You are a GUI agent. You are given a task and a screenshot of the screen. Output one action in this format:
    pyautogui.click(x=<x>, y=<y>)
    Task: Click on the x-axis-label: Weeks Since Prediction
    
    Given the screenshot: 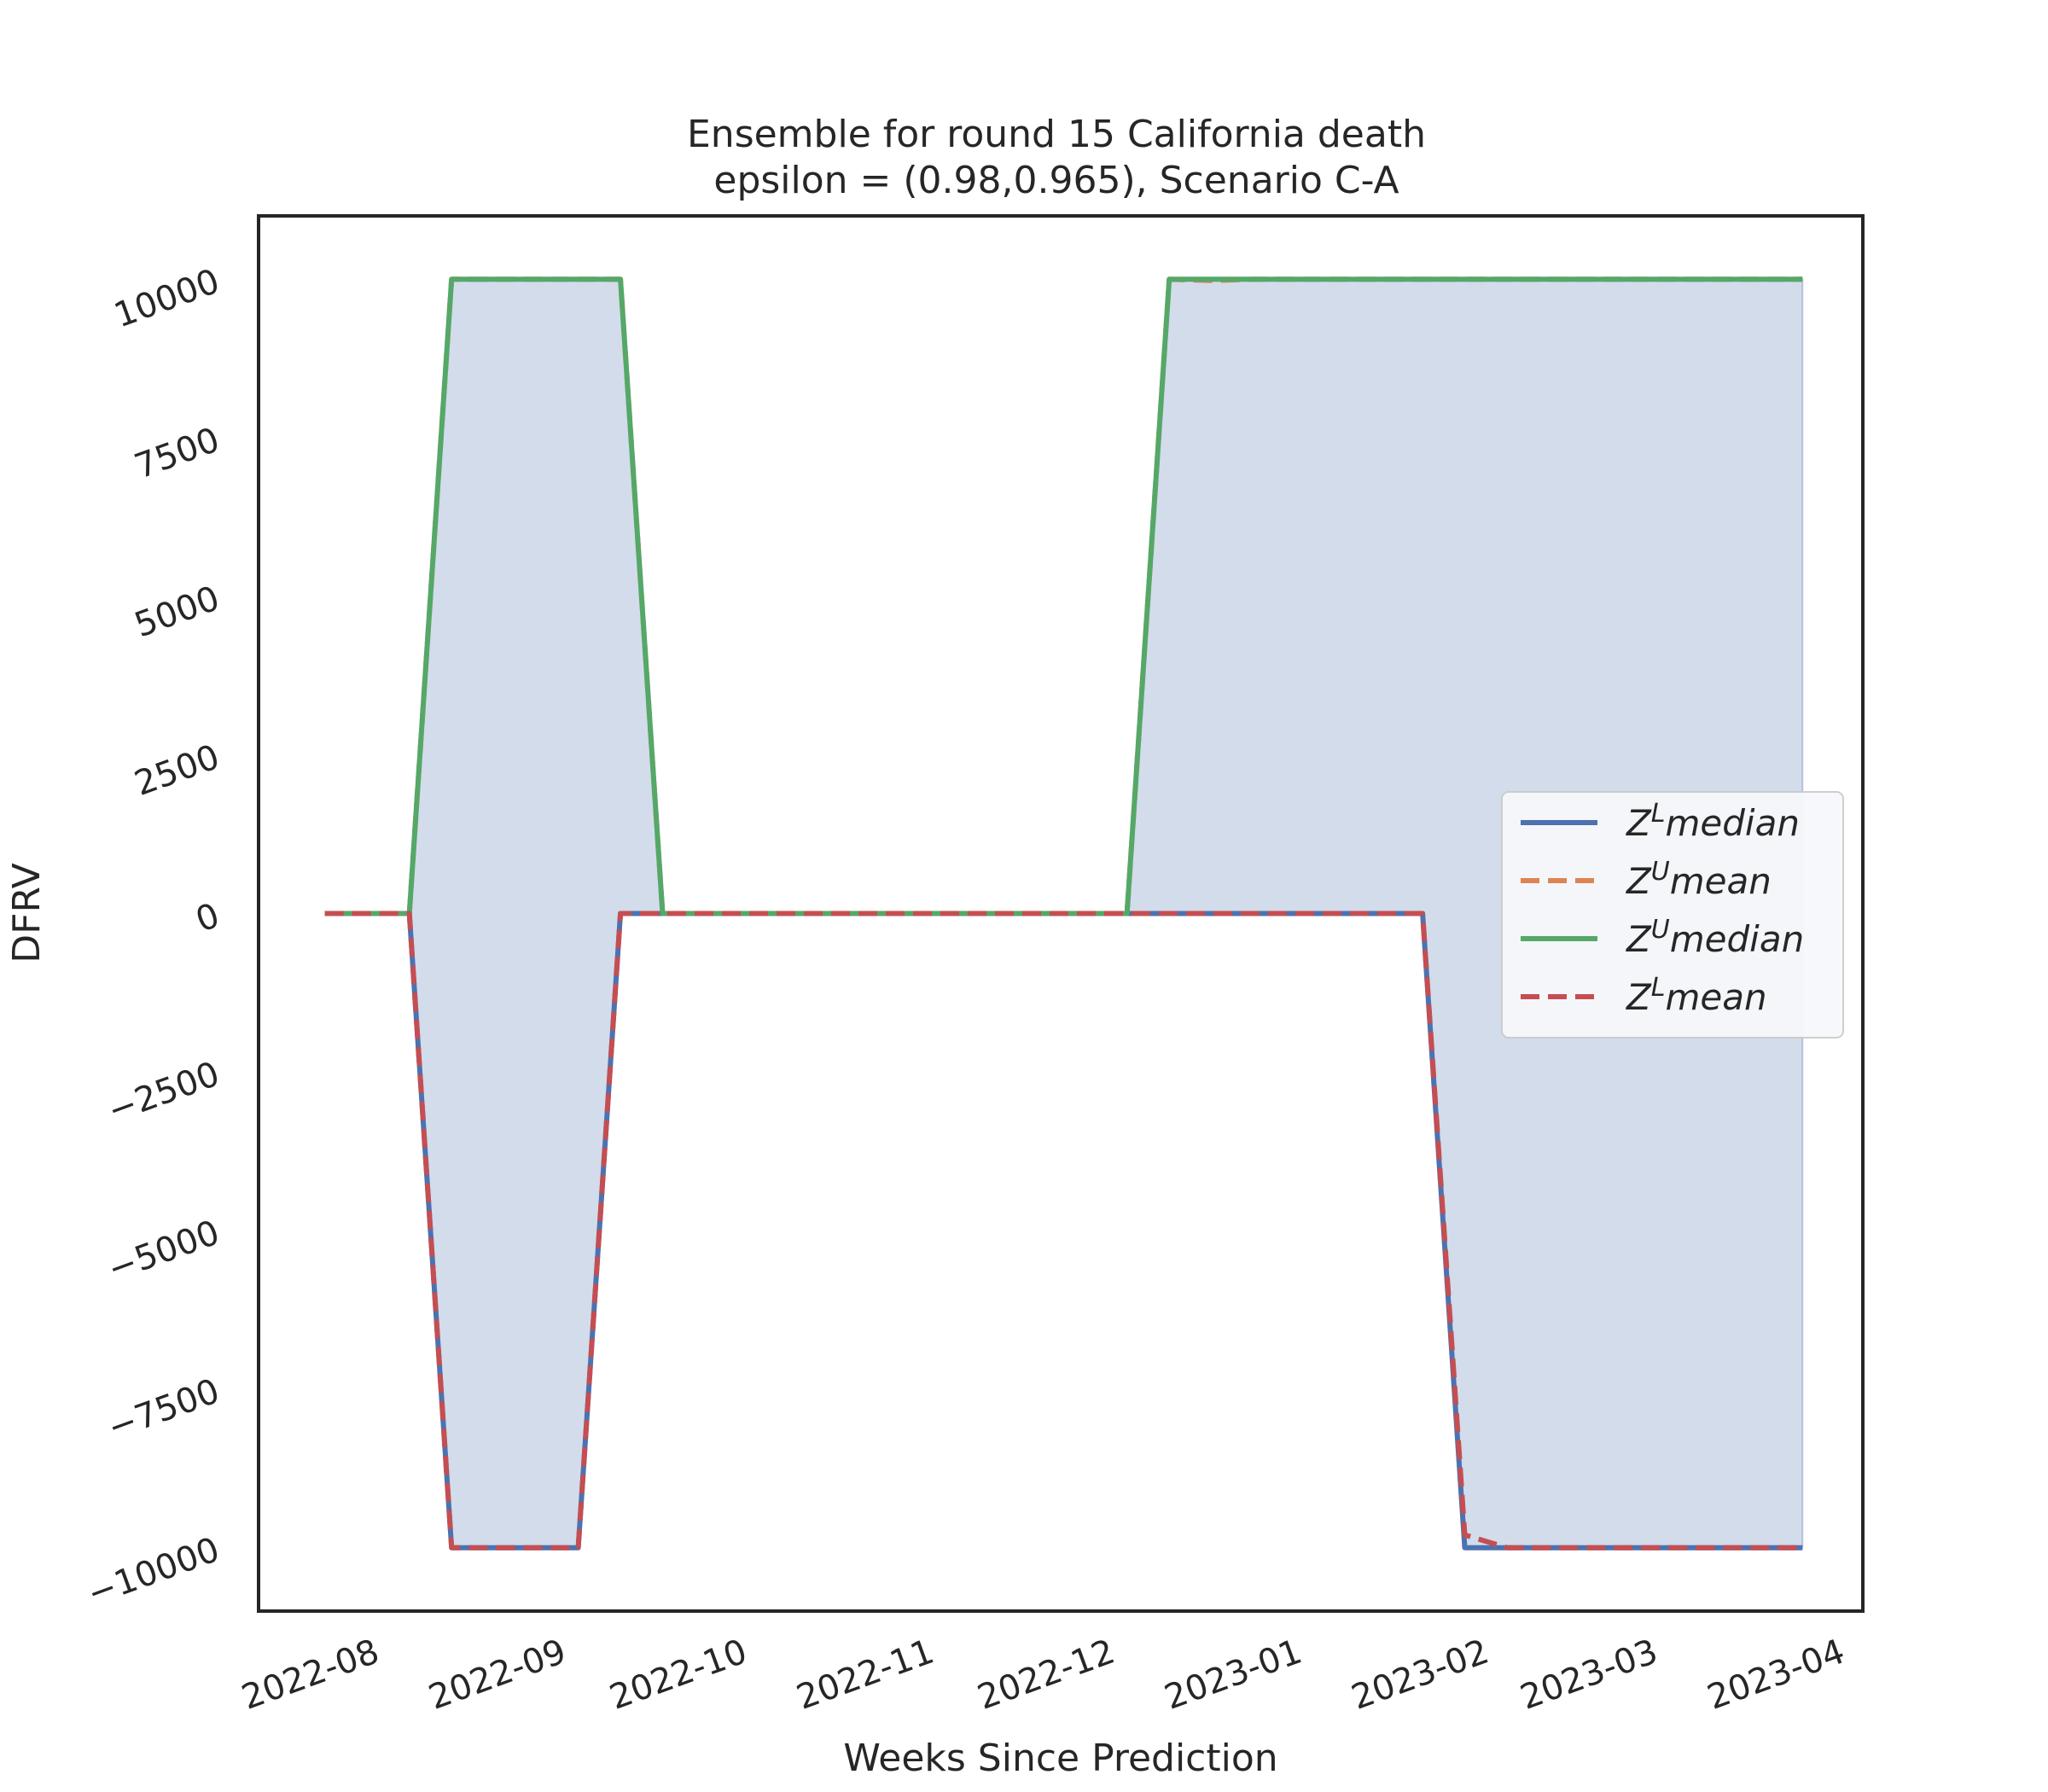 What is the action you would take?
    pyautogui.click(x=1060, y=1758)
    